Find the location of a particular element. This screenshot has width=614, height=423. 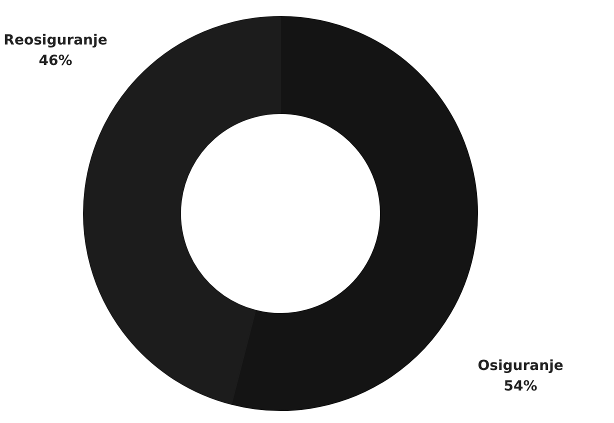

slice-label: Osiguranje is located at coordinates (521, 366).